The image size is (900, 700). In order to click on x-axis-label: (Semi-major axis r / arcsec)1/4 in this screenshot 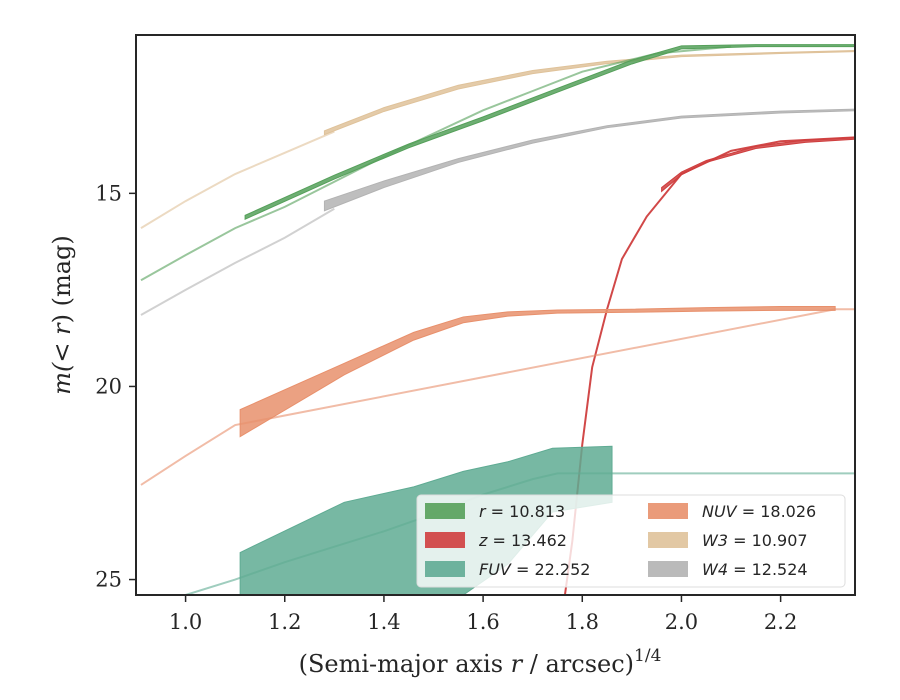, I will do `click(480, 662)`.